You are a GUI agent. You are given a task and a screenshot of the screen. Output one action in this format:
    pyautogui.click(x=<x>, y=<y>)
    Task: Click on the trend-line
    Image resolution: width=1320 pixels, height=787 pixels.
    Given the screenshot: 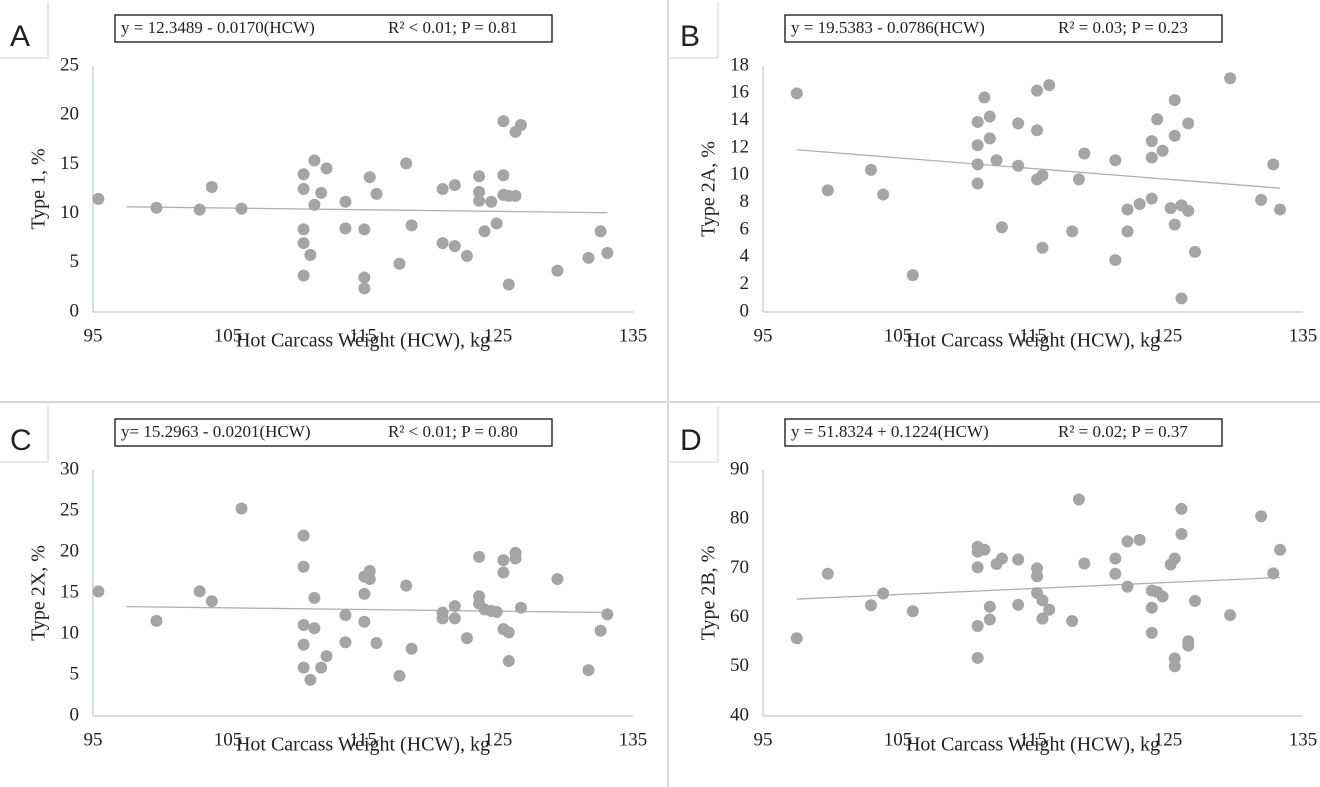 What is the action you would take?
    pyautogui.click(x=367, y=609)
    